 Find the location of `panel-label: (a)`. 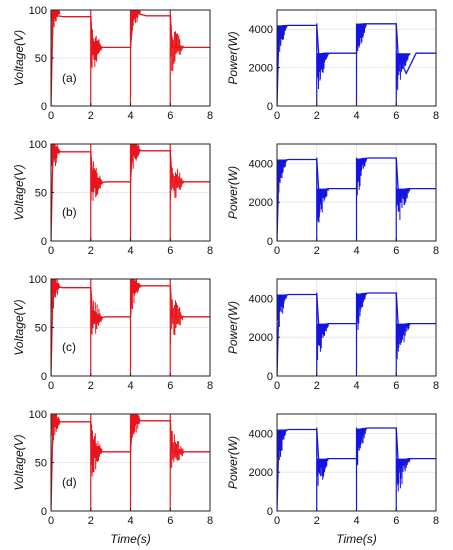

panel-label: (a) is located at coordinates (69, 78).